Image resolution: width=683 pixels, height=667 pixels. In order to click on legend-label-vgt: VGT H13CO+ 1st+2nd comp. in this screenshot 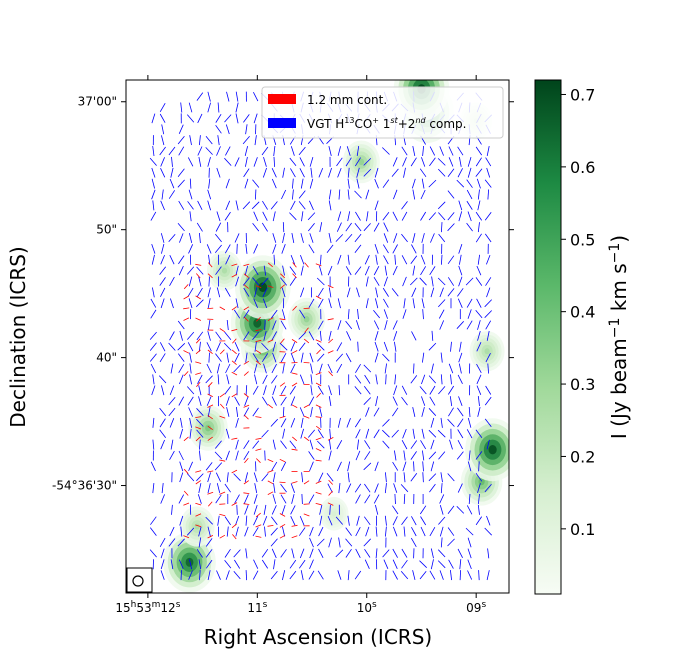, I will do `click(386, 123)`.